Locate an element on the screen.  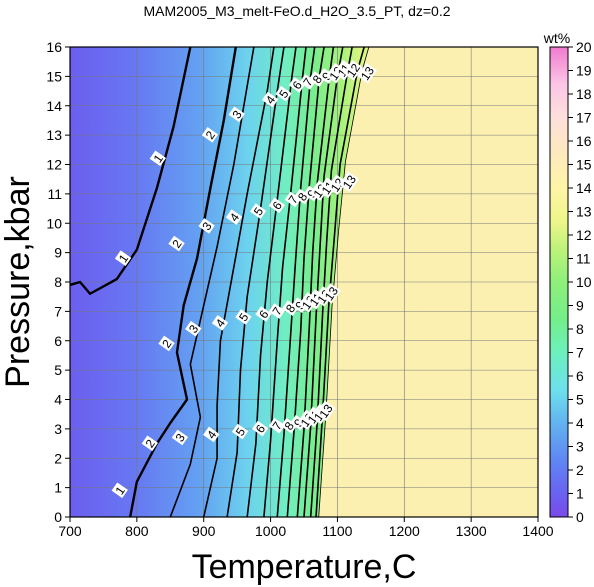
y-tick-label: 8 is located at coordinates (58, 282).